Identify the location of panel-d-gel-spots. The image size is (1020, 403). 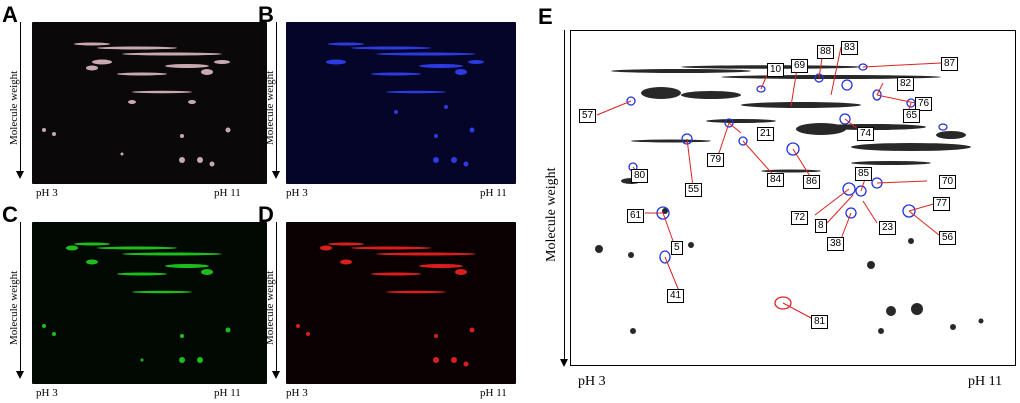
(386, 304).